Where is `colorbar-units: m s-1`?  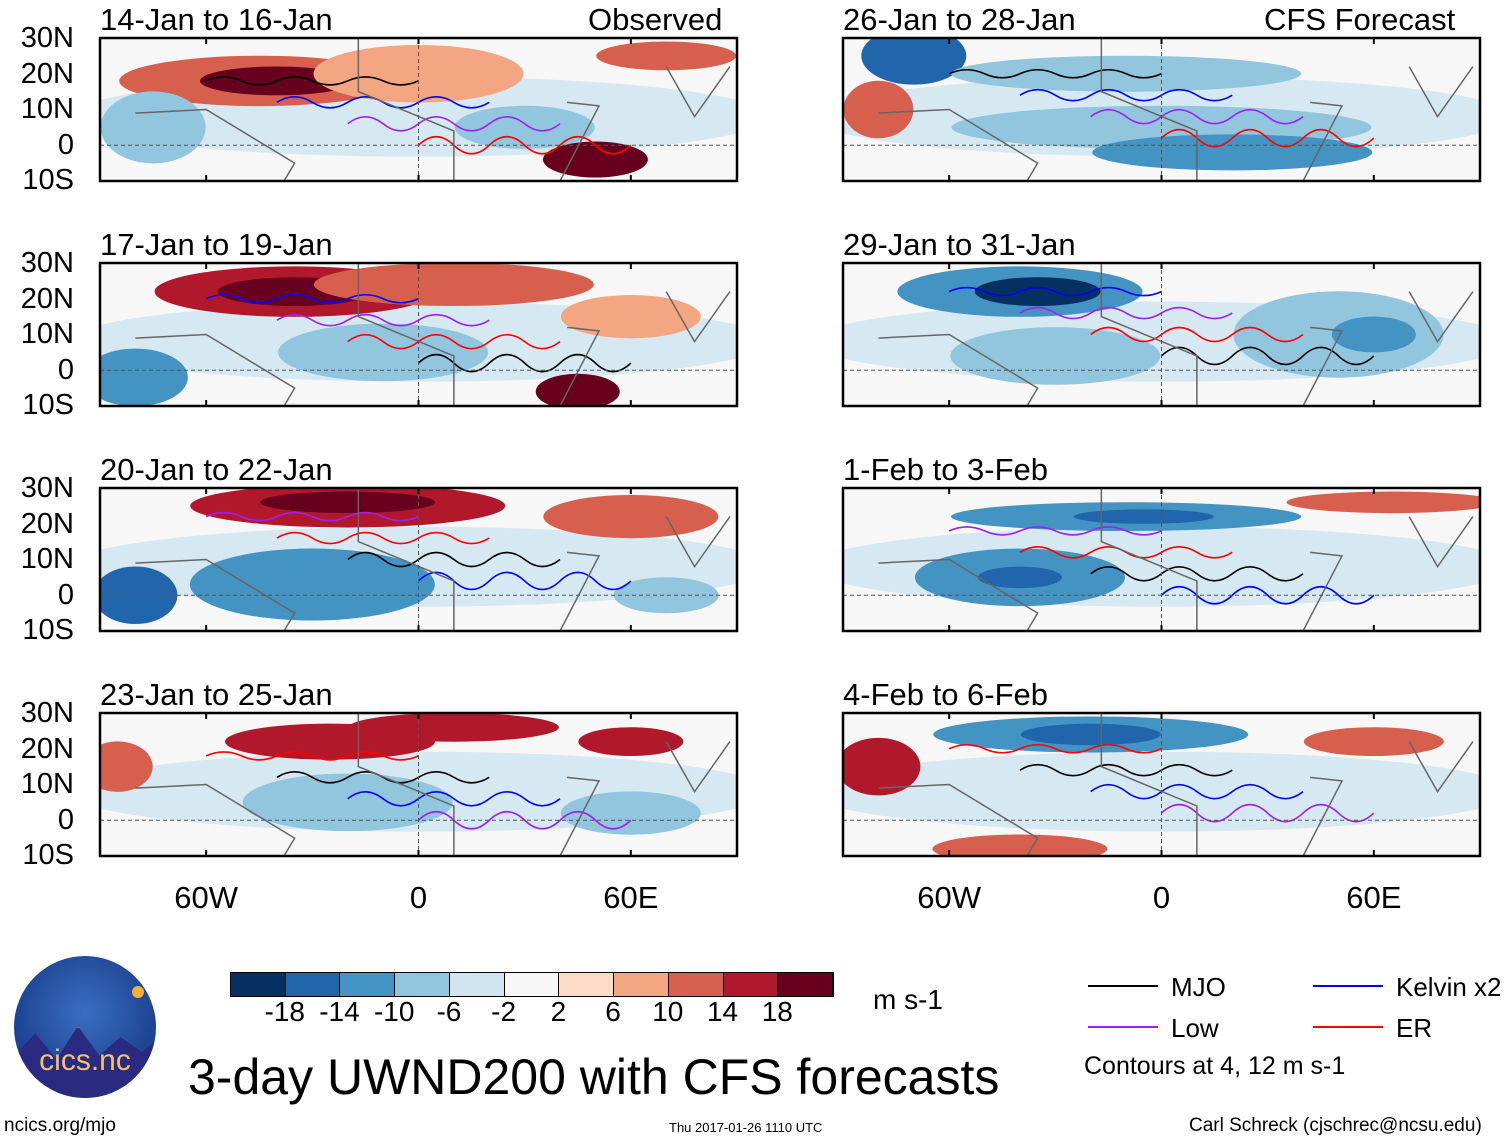
colorbar-units: m s-1 is located at coordinates (908, 999).